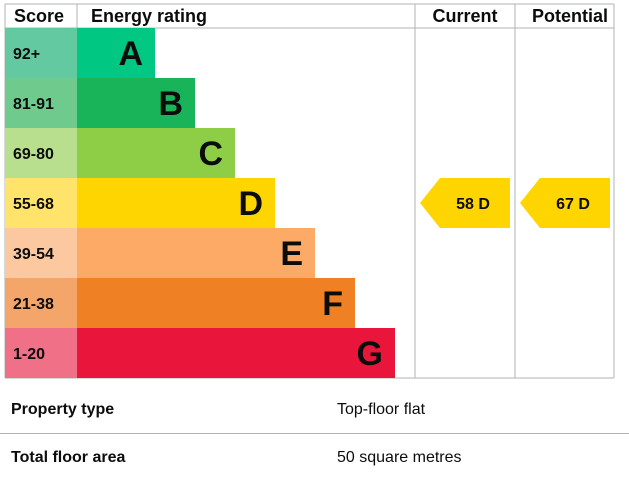 The image size is (629, 489). I want to click on band-d: 55-68 D, so click(140, 203).